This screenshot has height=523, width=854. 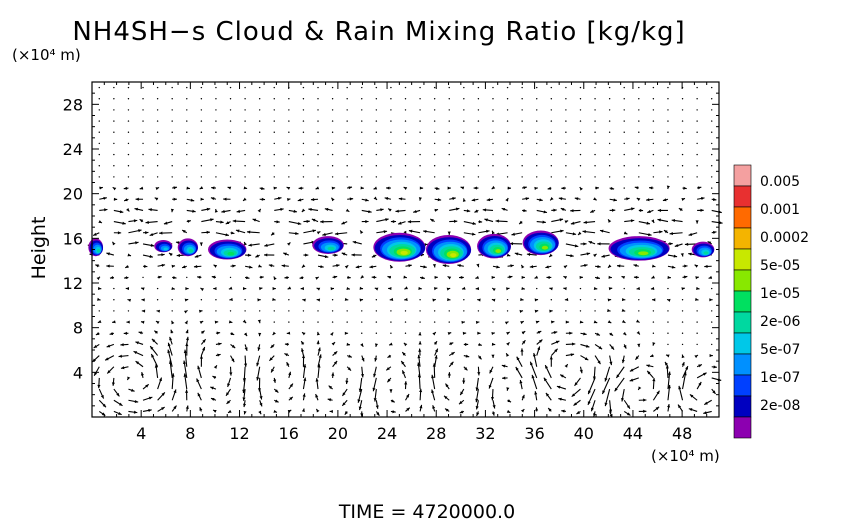 I want to click on x-tick-label: 28, so click(x=436, y=433).